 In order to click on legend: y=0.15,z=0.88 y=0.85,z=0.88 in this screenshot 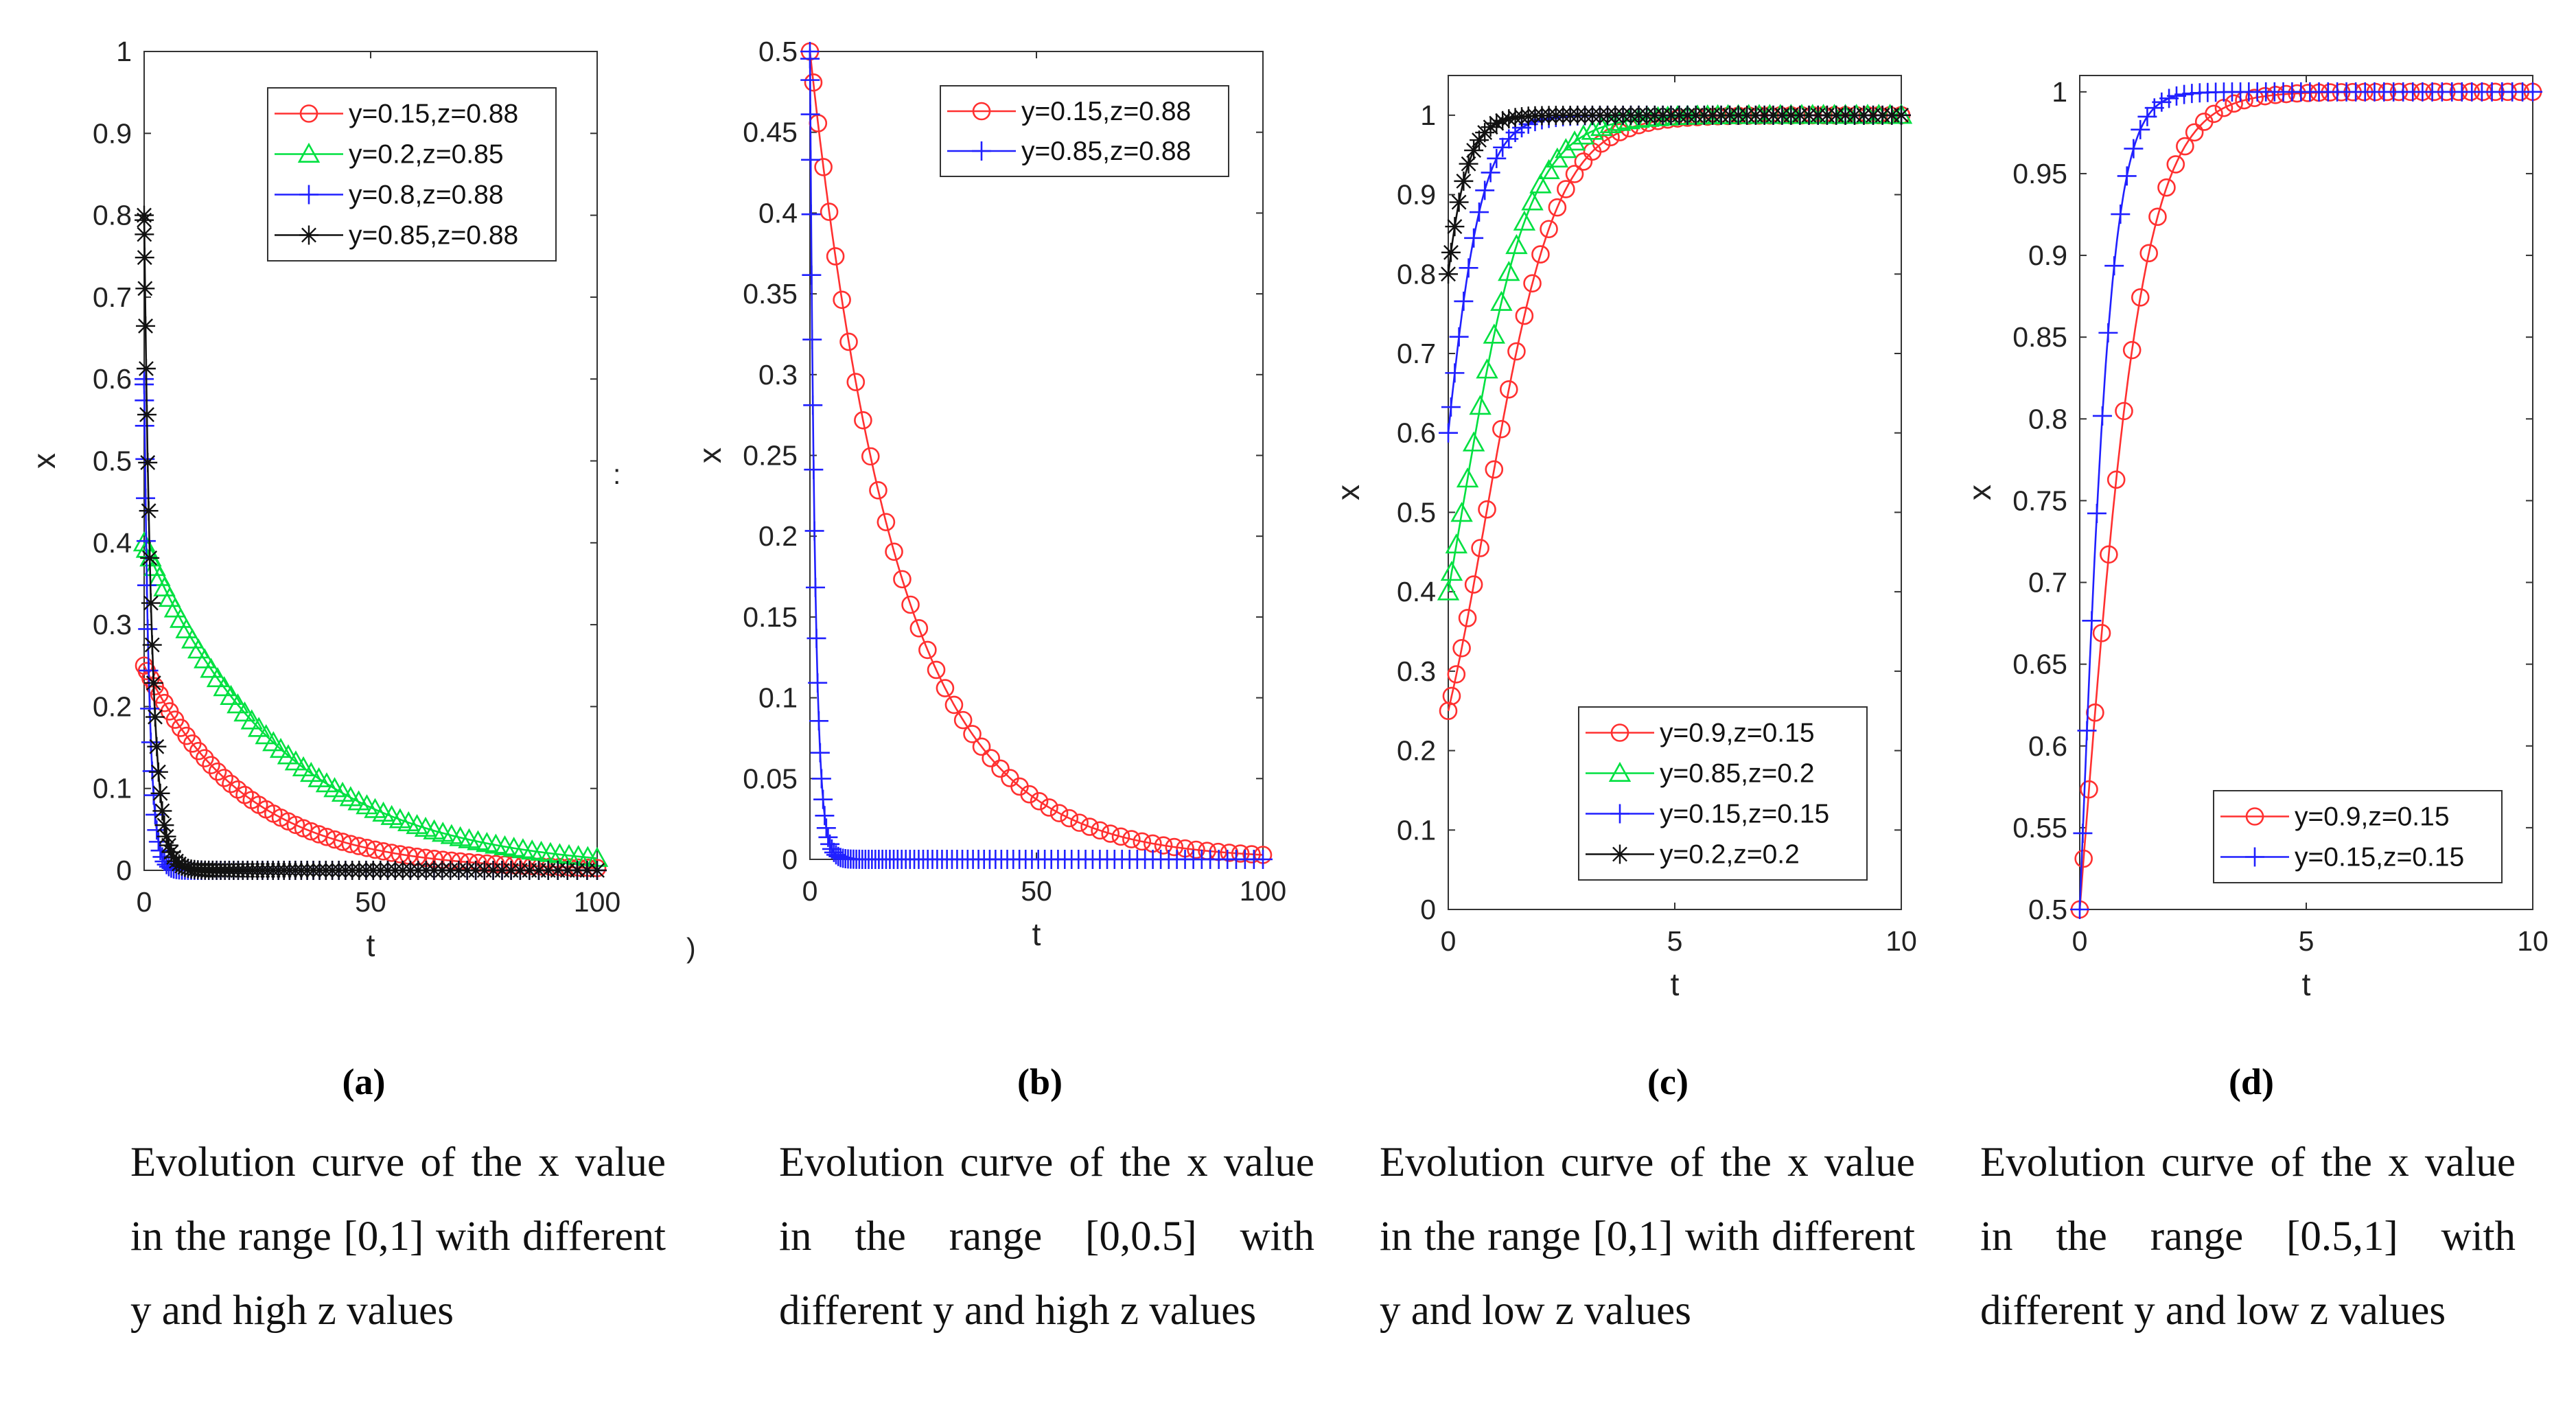, I will do `click(1084, 131)`.